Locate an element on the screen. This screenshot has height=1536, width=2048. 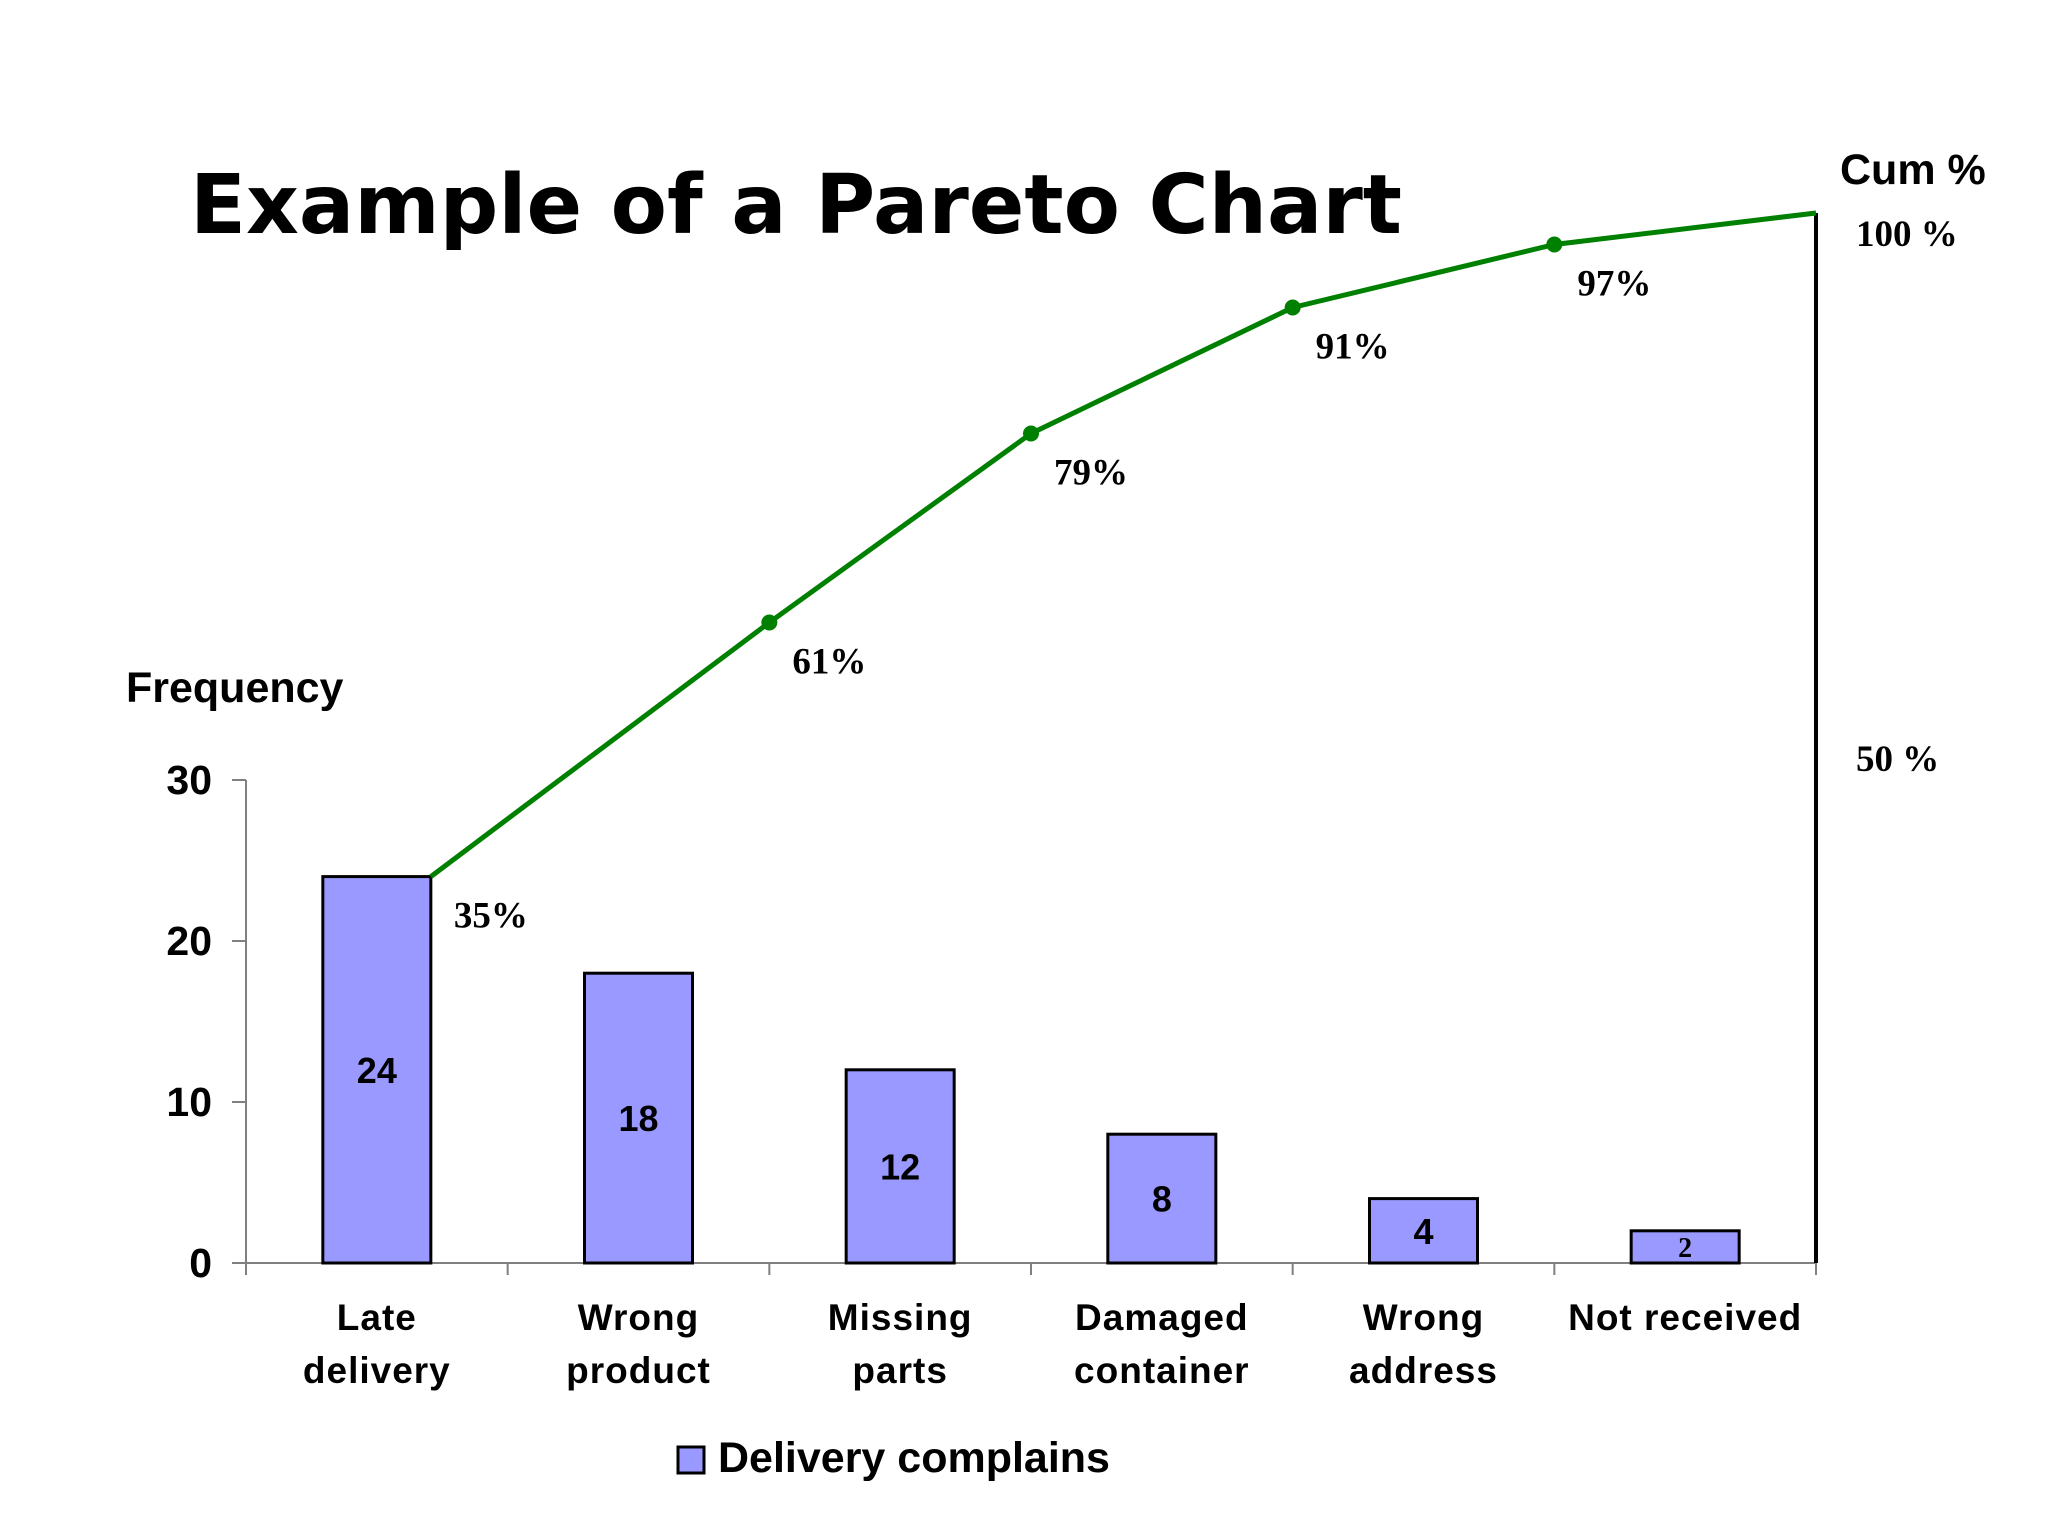
bar-value-label: 4 is located at coordinates (1423, 1231).